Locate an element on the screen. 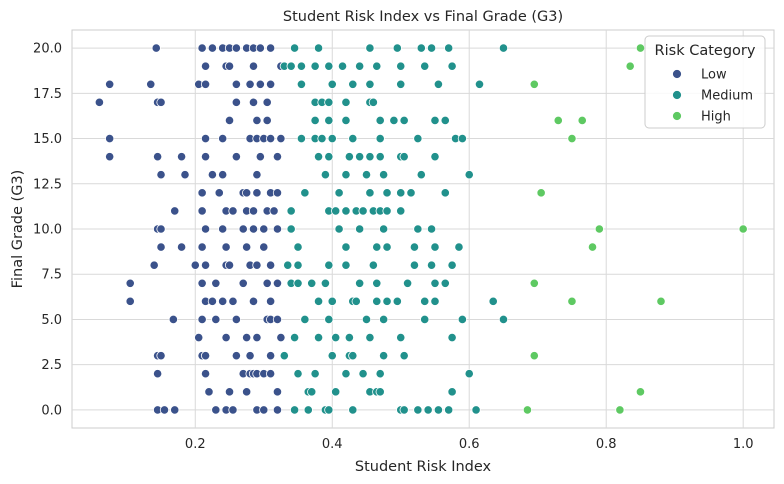  x-tick-label: 1.0 is located at coordinates (743, 444).